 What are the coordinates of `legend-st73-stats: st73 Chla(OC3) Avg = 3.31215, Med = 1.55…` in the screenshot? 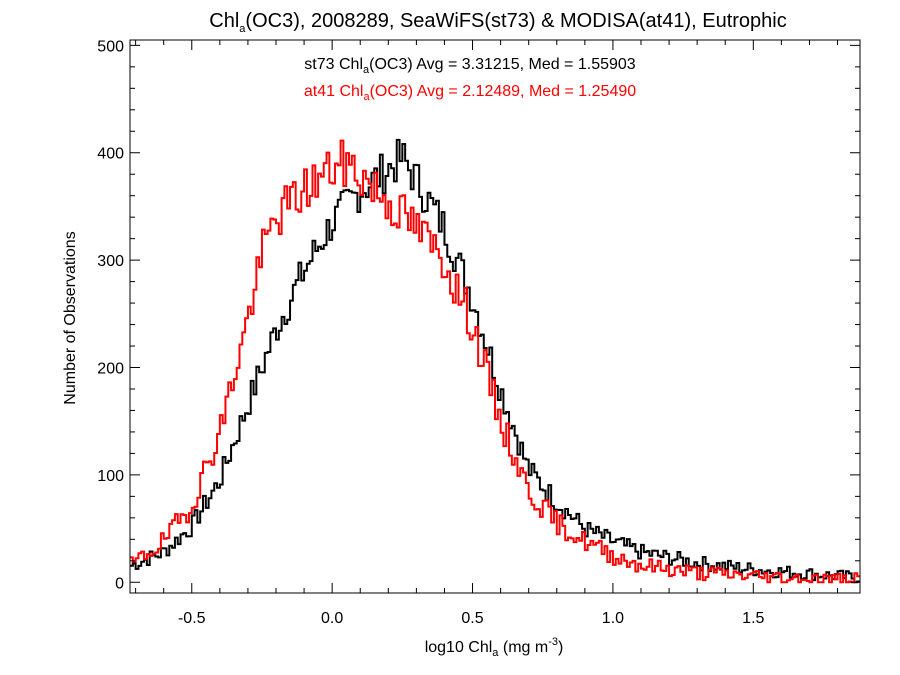 It's located at (469, 66).